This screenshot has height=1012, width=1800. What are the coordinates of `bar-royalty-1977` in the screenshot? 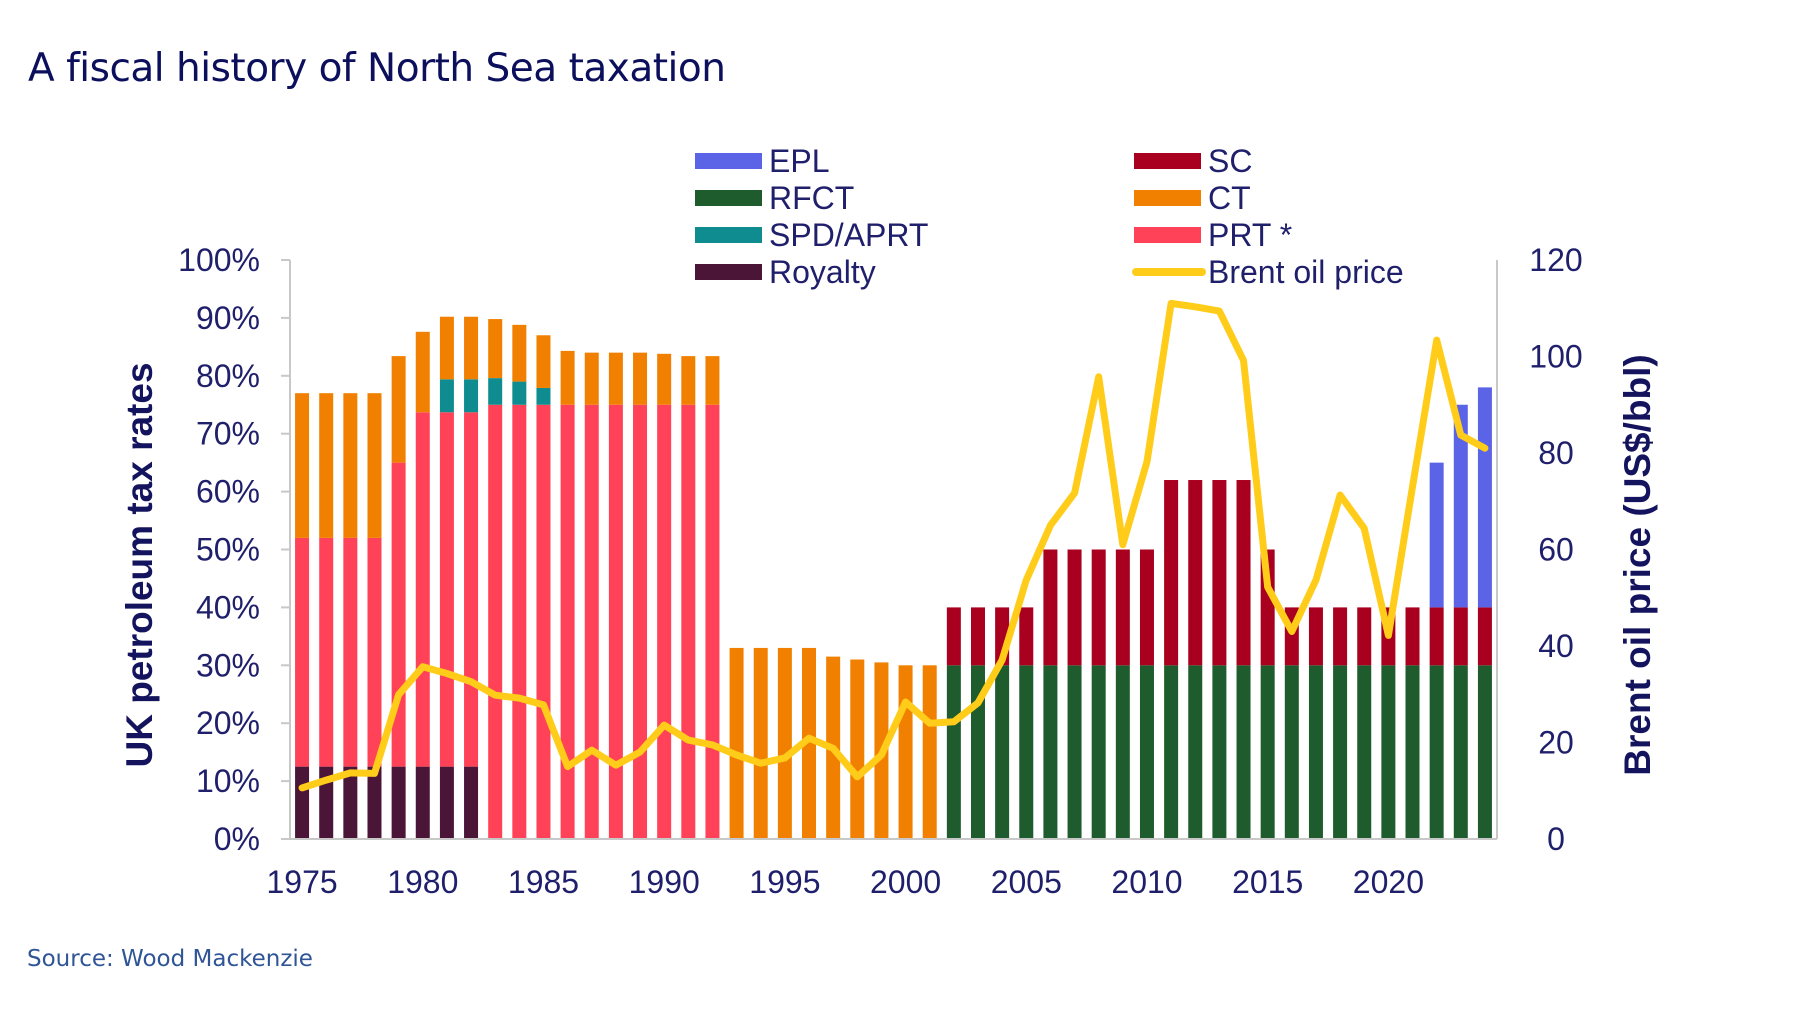 It's located at (350, 803).